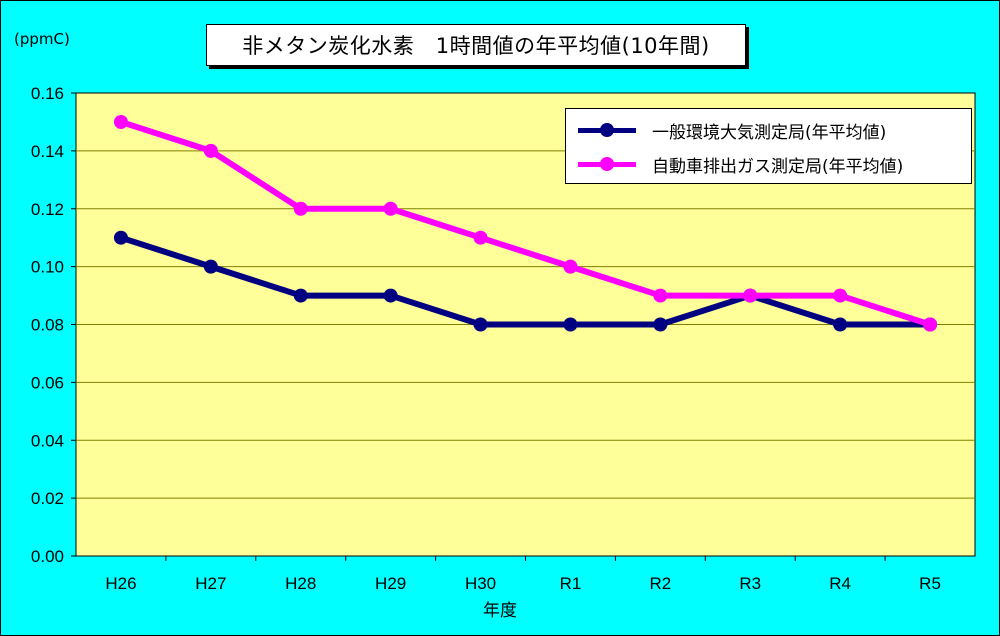 Image resolution: width=1000 pixels, height=636 pixels. What do you see at coordinates (47, 93) in the screenshot?
I see `y-tick-label: 0.16` at bounding box center [47, 93].